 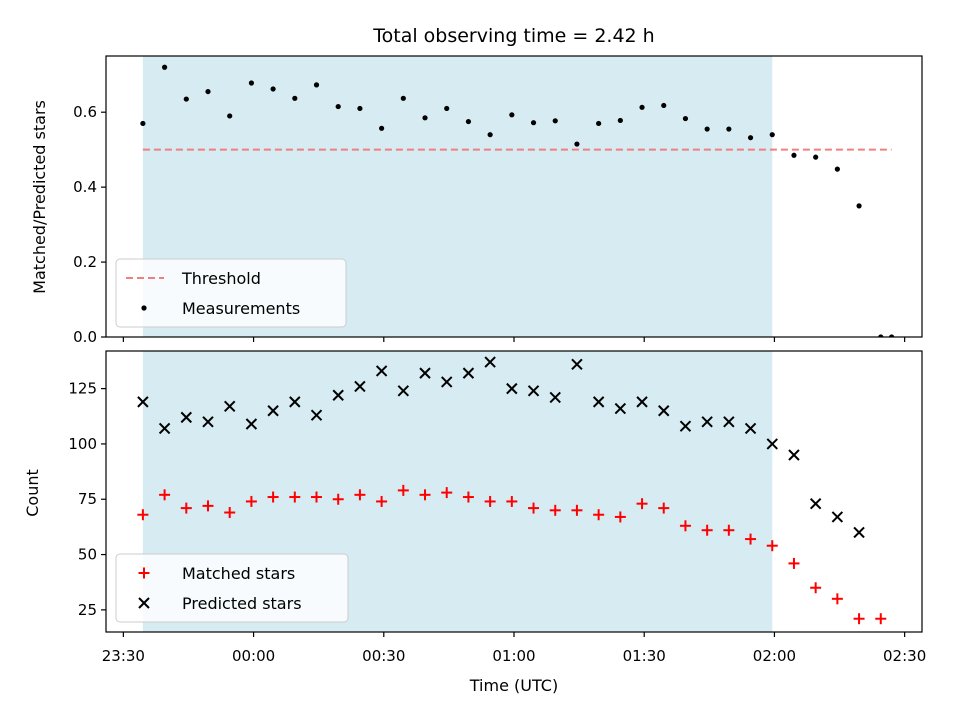 What do you see at coordinates (253, 656) in the screenshot?
I see `x-tick-label: 00:00` at bounding box center [253, 656].